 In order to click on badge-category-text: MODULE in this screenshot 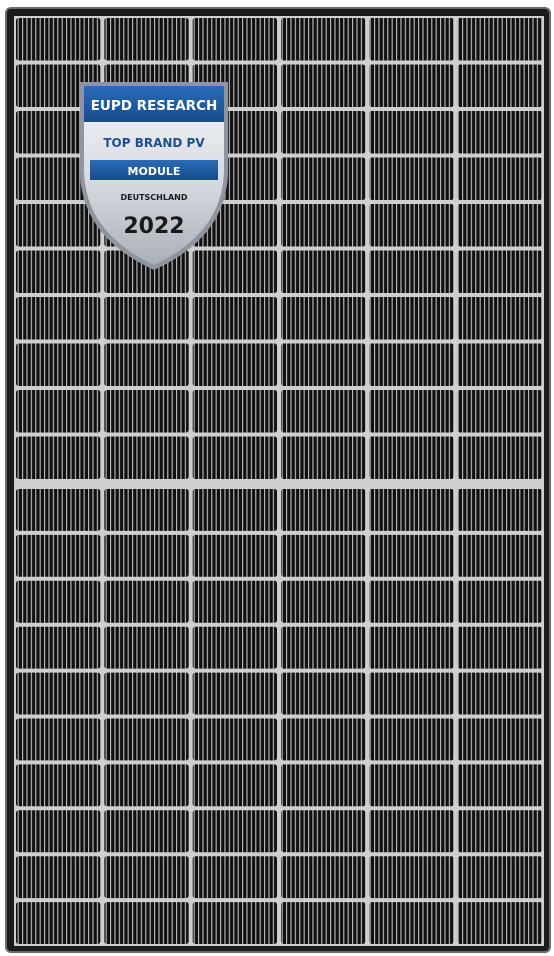, I will do `click(154, 171)`.